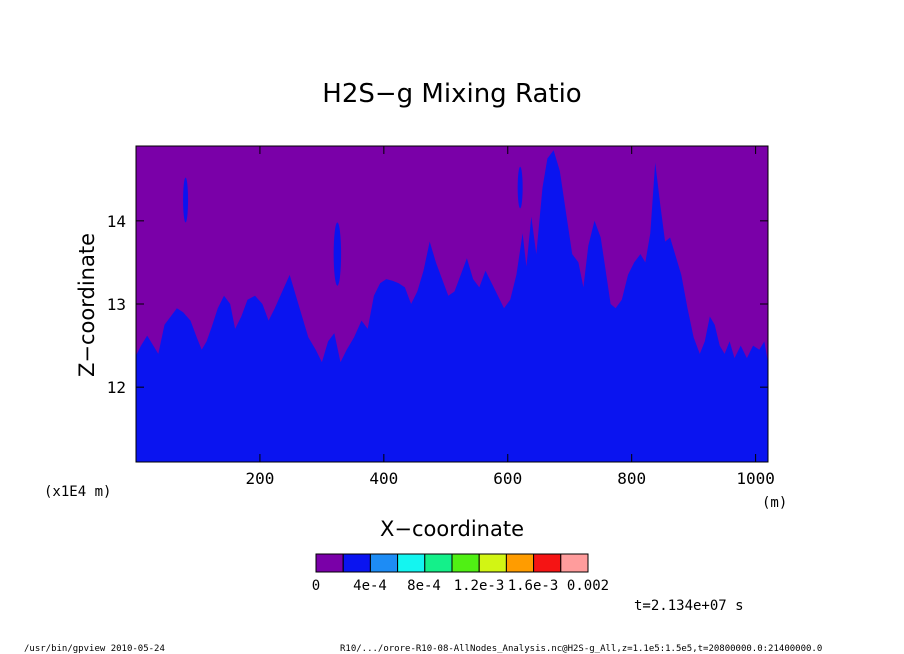 This screenshot has width=904, height=654. I want to click on colorbar-label: 4e-4, so click(370, 586).